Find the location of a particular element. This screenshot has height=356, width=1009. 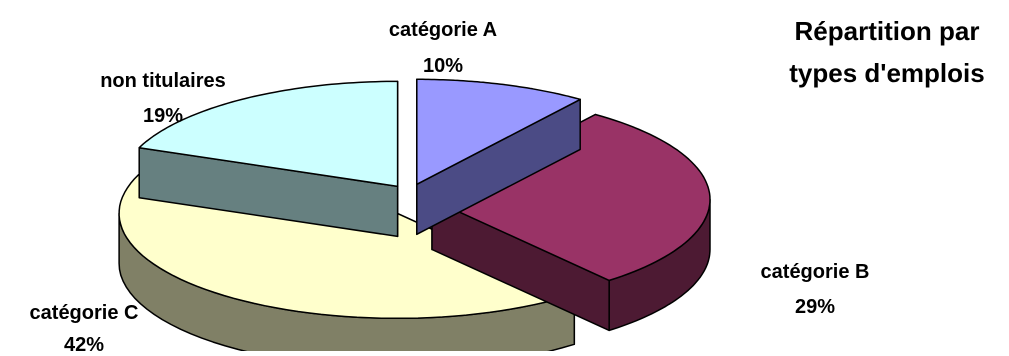

slice-label-categorie-c: catégorie C is located at coordinates (84, 313).